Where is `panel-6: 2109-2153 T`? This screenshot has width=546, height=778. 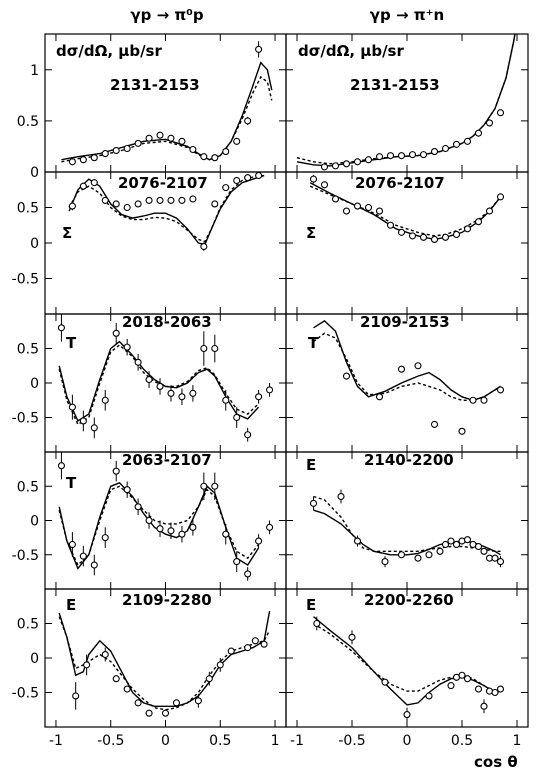
panel-6: 2109-2153 T is located at coordinates (407, 383).